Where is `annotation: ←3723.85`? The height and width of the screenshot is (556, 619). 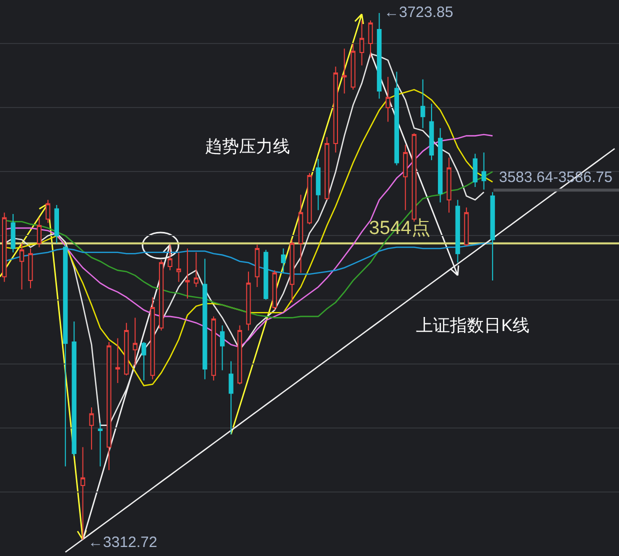
annotation: ←3723.85 is located at coordinates (419, 12).